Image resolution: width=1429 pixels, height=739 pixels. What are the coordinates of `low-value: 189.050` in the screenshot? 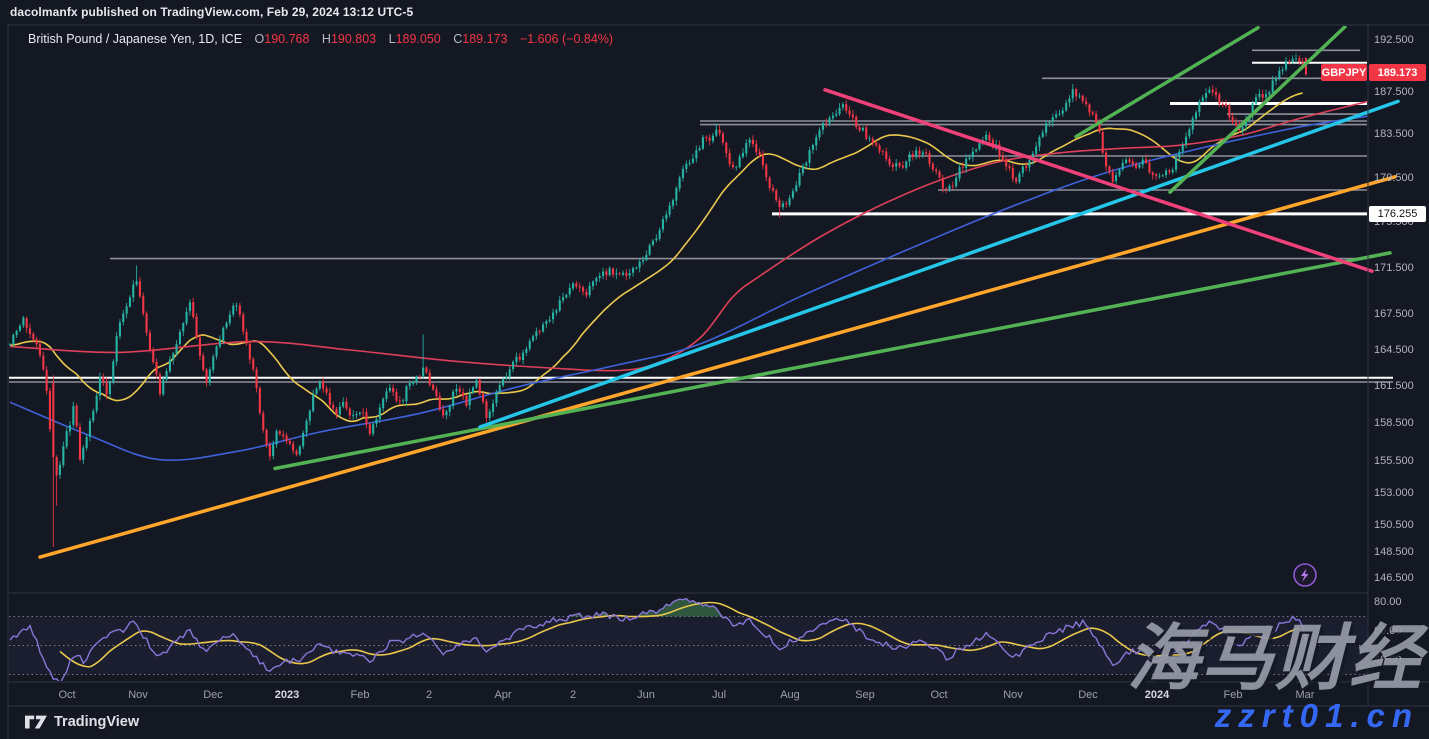 It's located at (418, 39).